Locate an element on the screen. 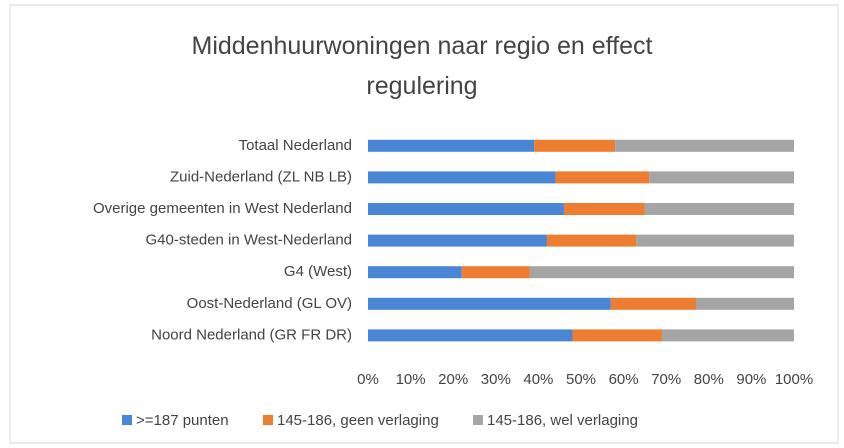  legend-label: 145-186, wel verlaging is located at coordinates (562, 420).